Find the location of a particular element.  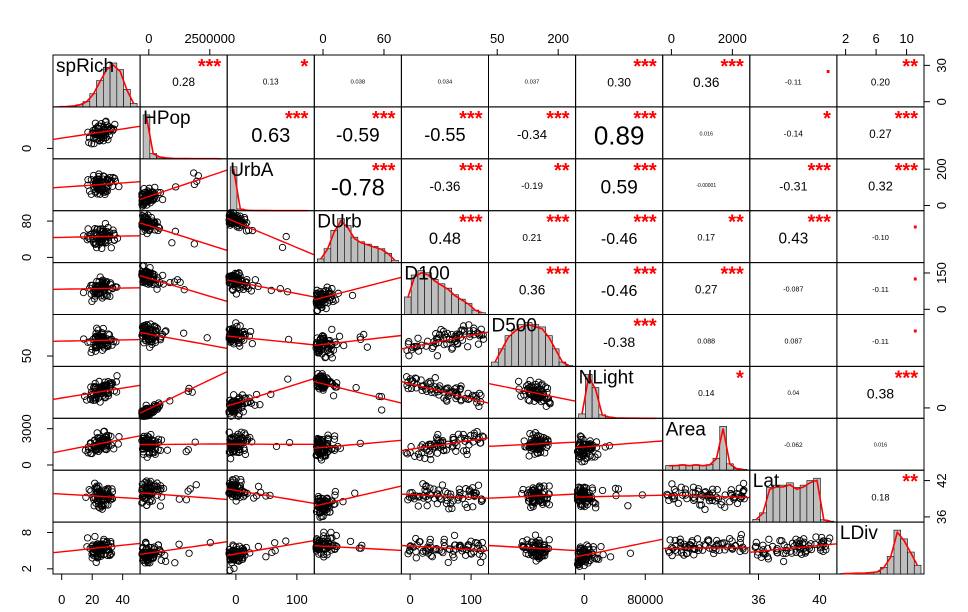

tick-label: 2500000 is located at coordinates (209, 38).